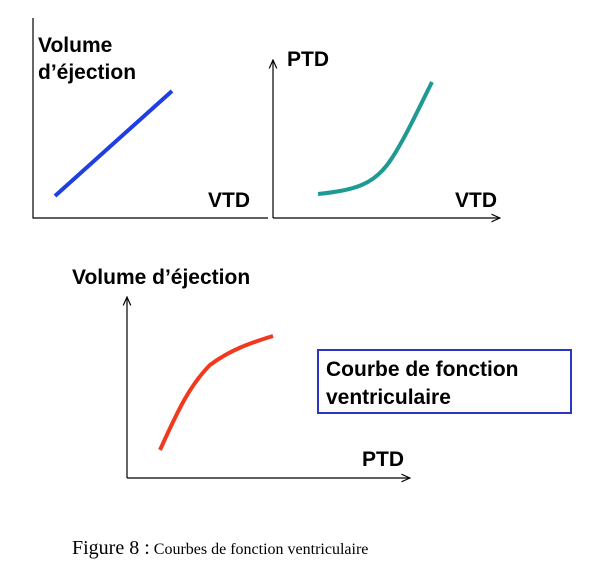 Image resolution: width=600 pixels, height=578 pixels. I want to click on x-label: PTD, so click(383, 459).